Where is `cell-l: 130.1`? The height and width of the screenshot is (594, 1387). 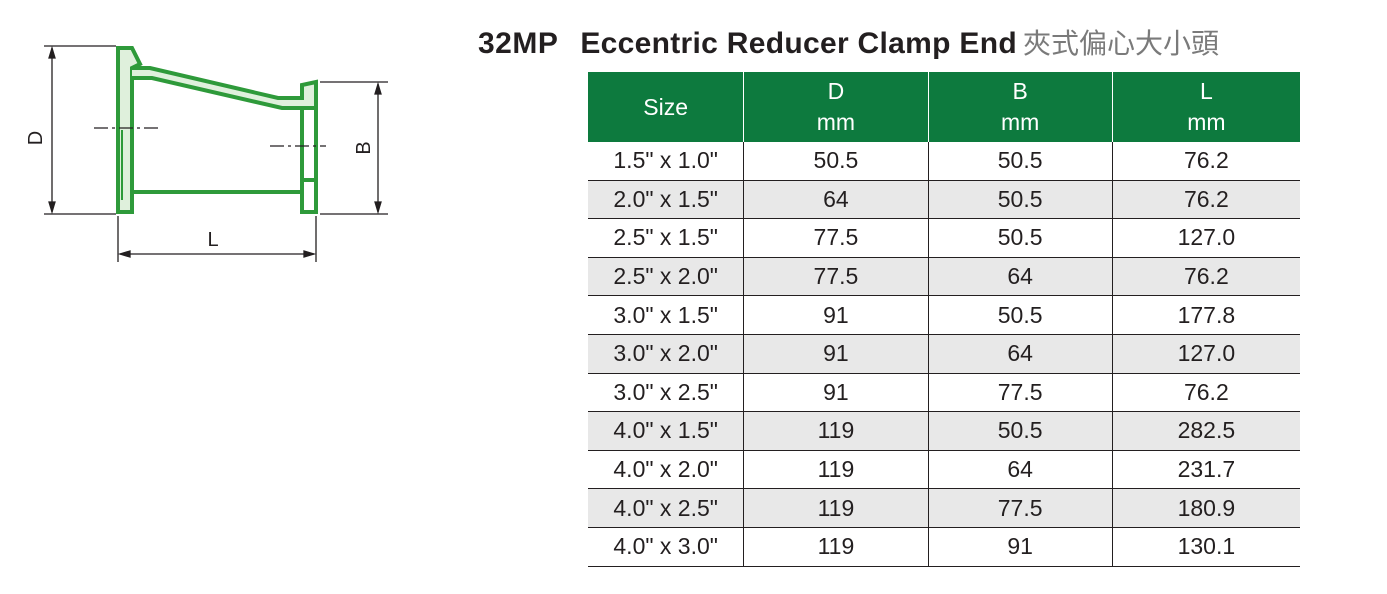 cell-l: 130.1 is located at coordinates (1205, 547).